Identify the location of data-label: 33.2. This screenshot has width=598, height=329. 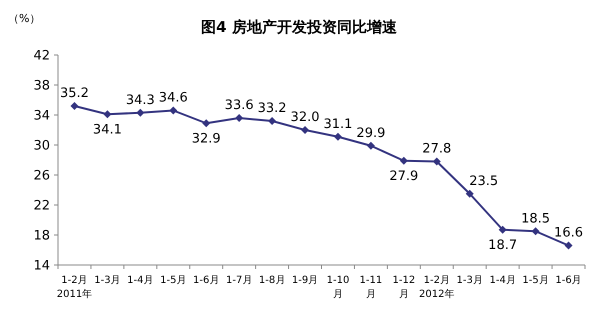
(272, 108).